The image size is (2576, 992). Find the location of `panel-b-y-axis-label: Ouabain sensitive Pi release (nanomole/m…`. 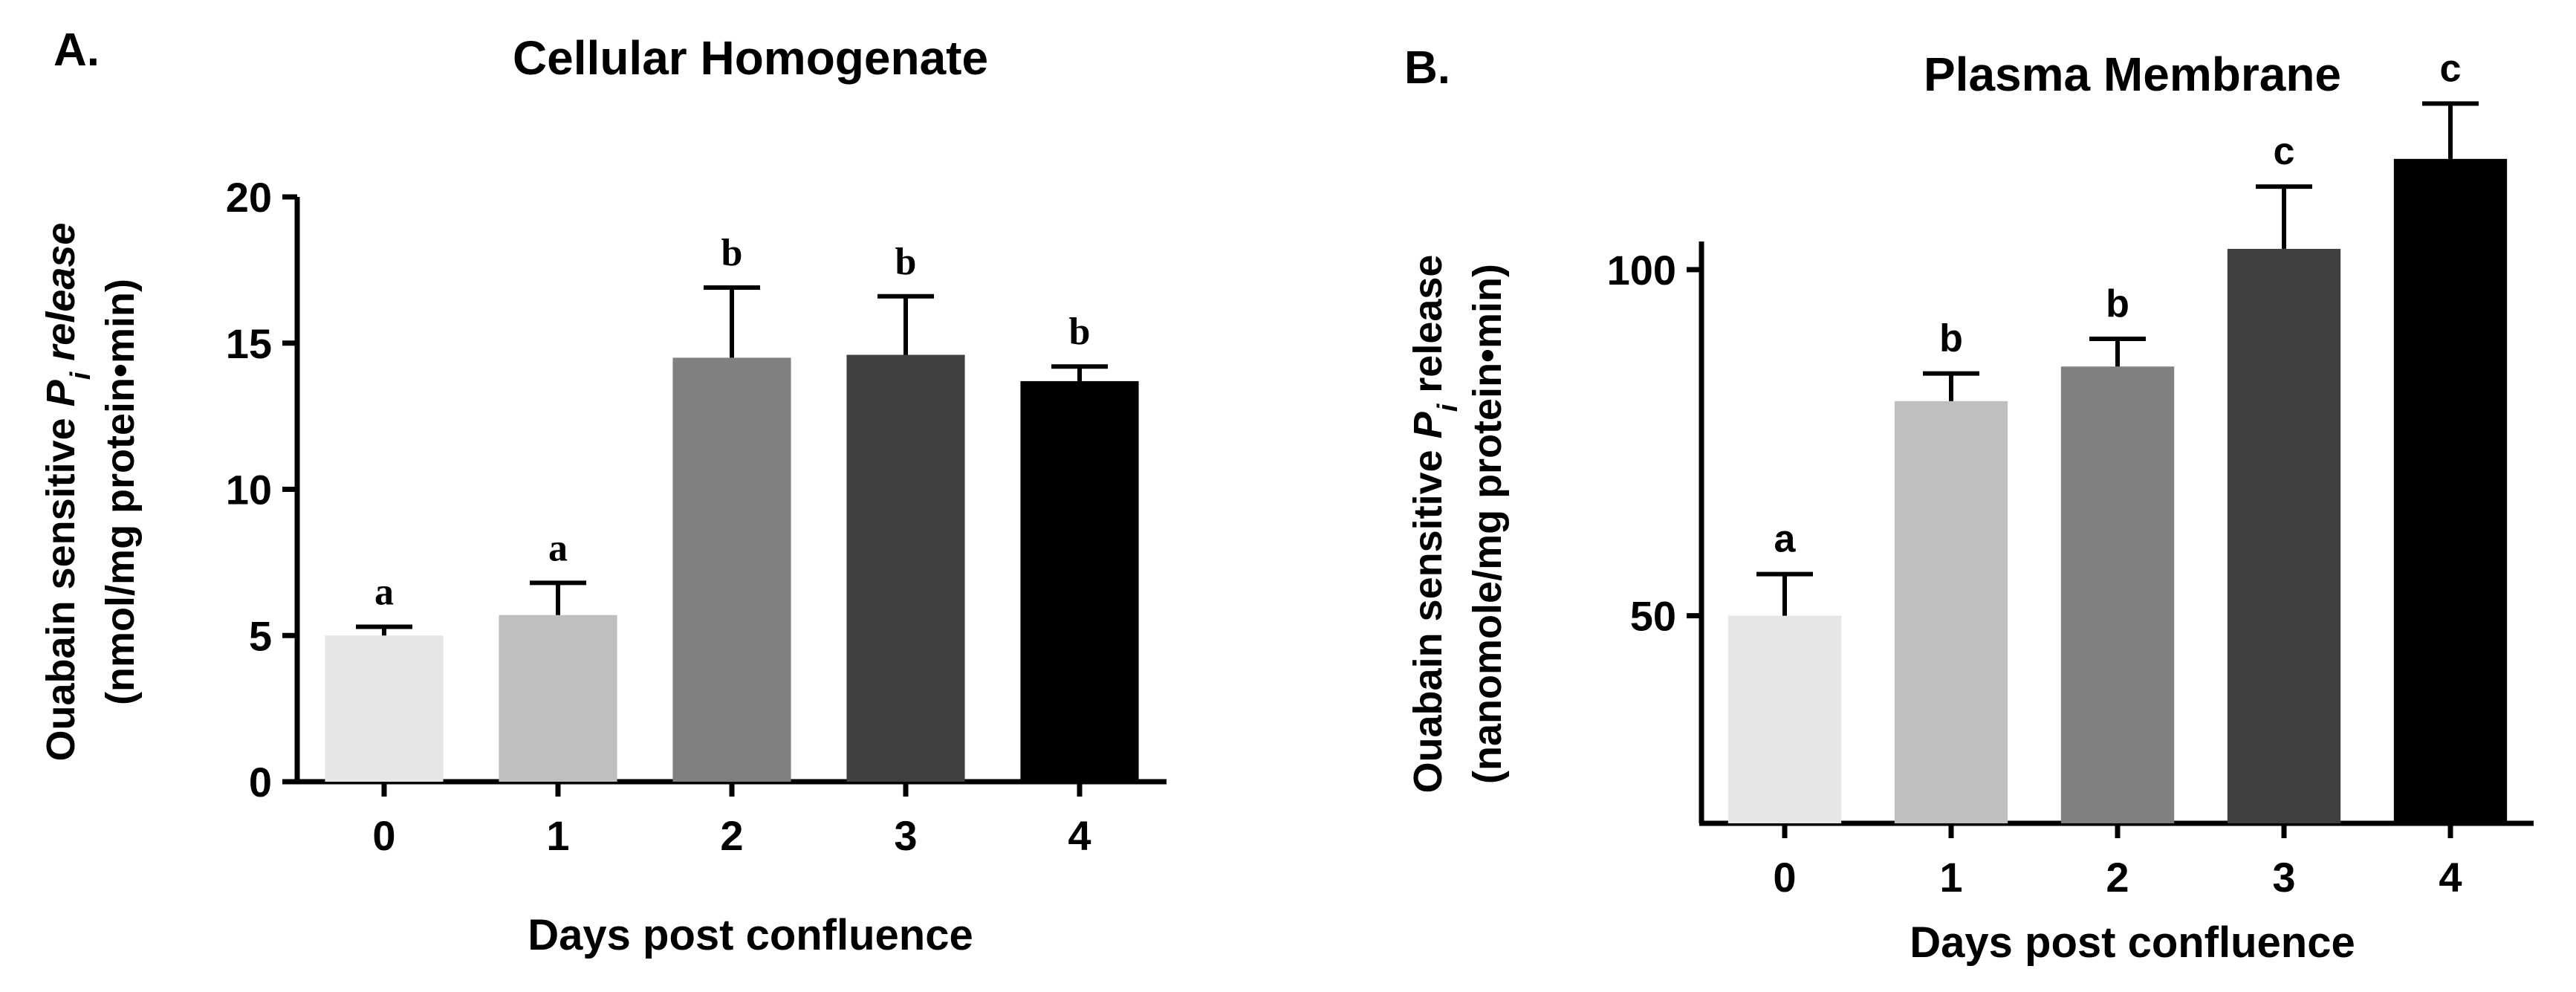

panel-b-y-axis-label: Ouabain sensitive Pi release (nanomole/m… is located at coordinates (1458, 524).